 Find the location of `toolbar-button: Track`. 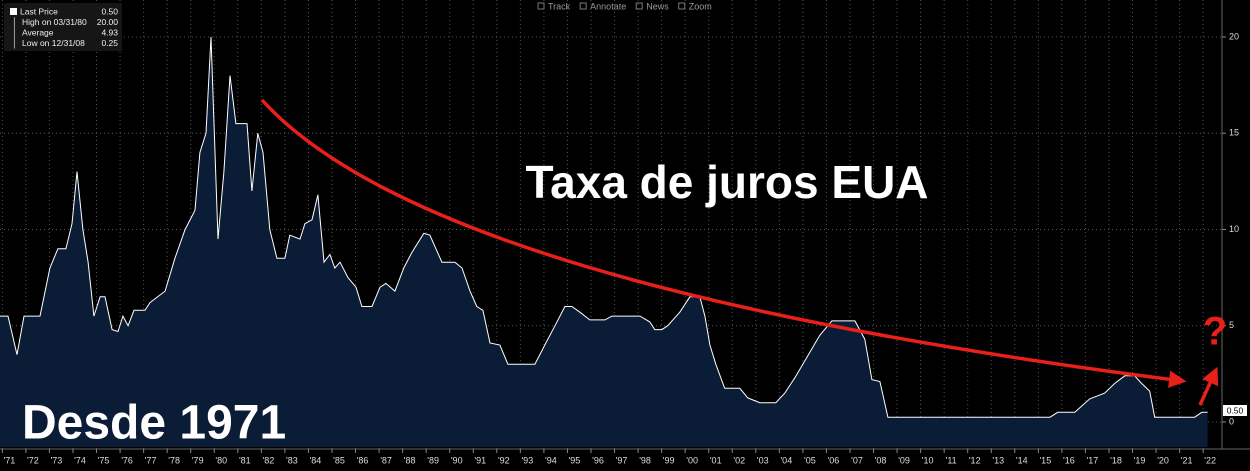

toolbar-button: Track is located at coordinates (559, 6).